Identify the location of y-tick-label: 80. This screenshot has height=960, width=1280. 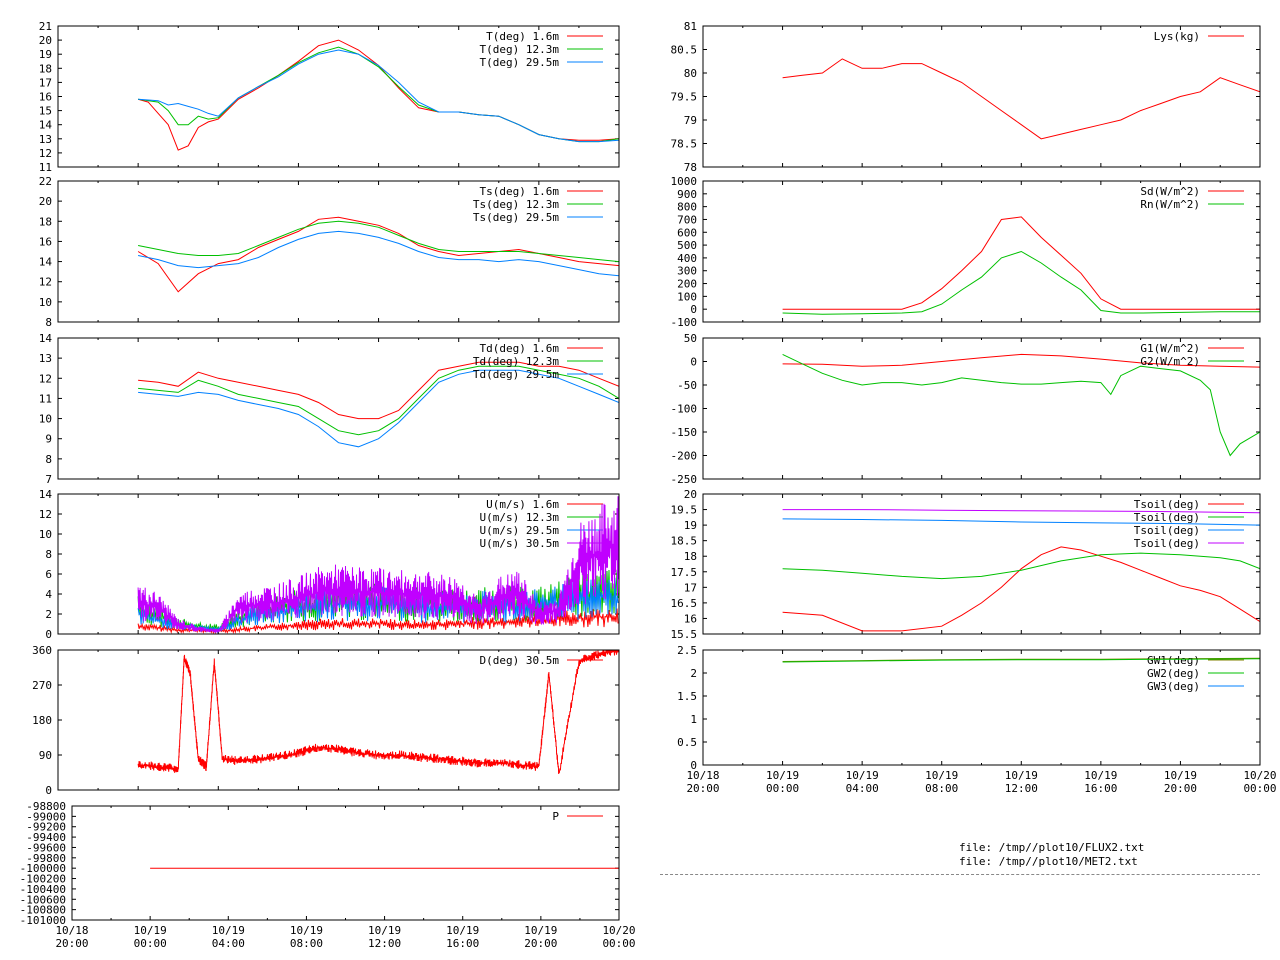
(690, 73).